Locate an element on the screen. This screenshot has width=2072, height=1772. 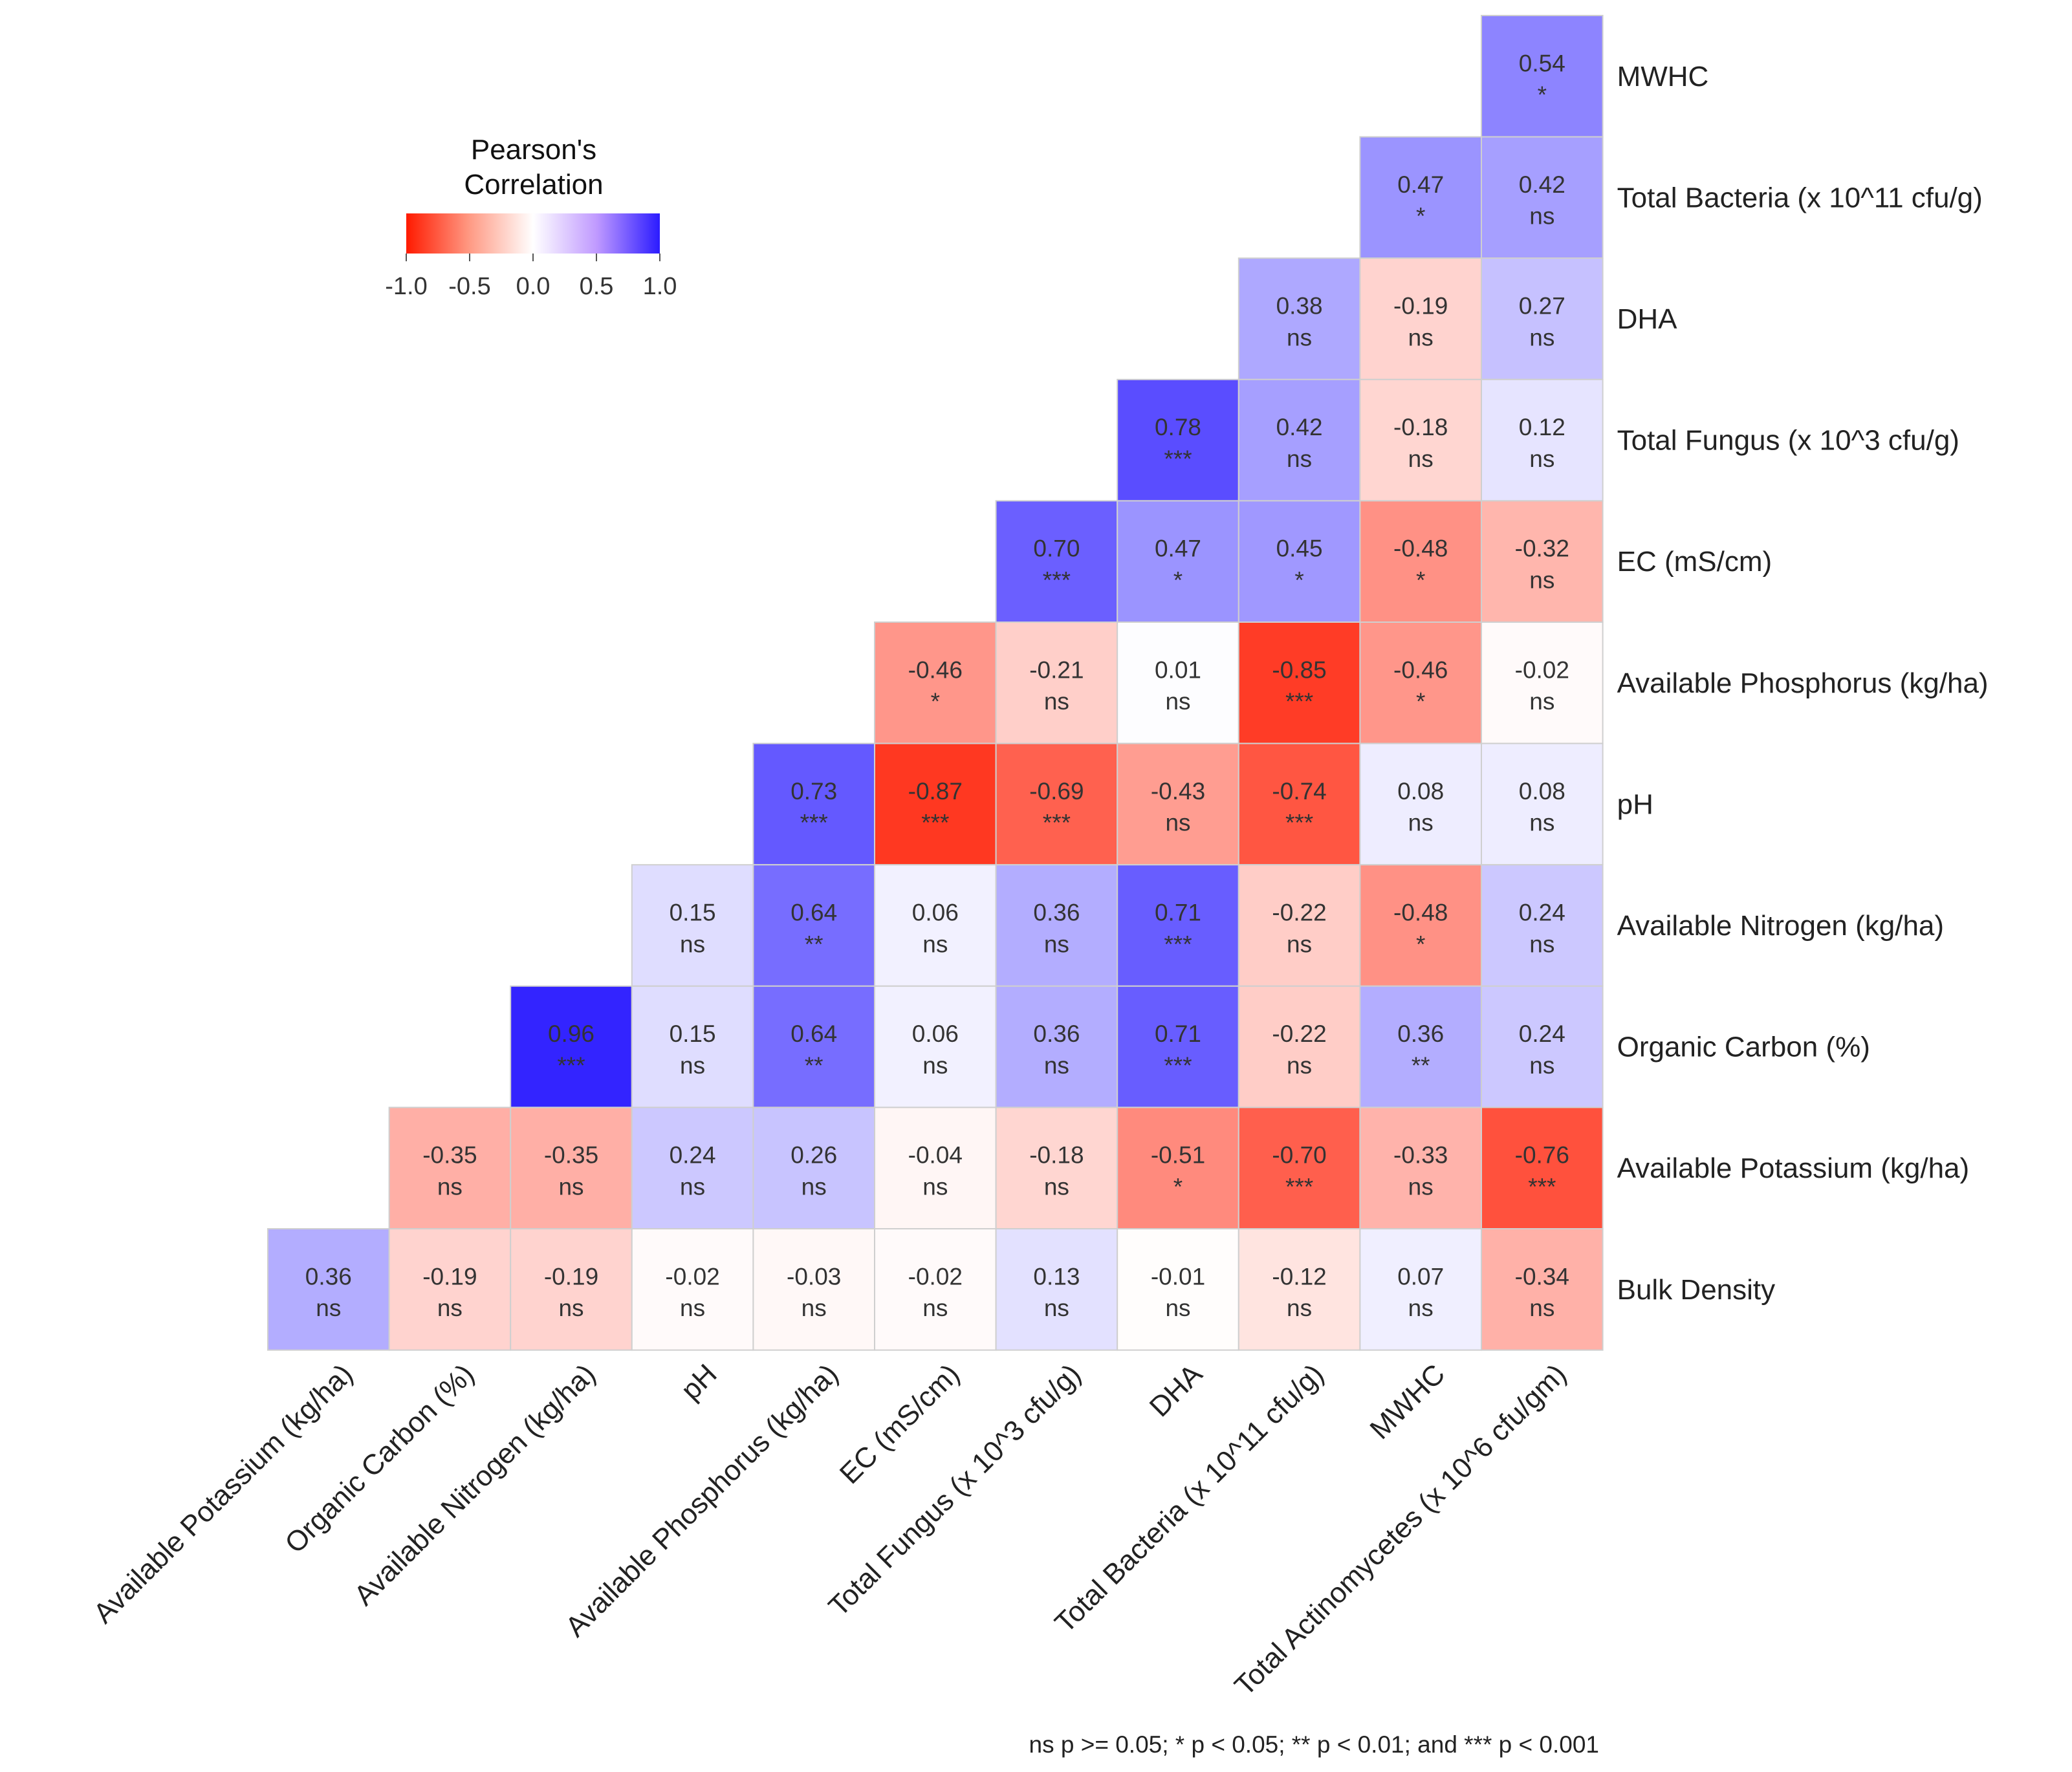
heatmap-cell: -0.43 ns is located at coordinates (1178, 804).